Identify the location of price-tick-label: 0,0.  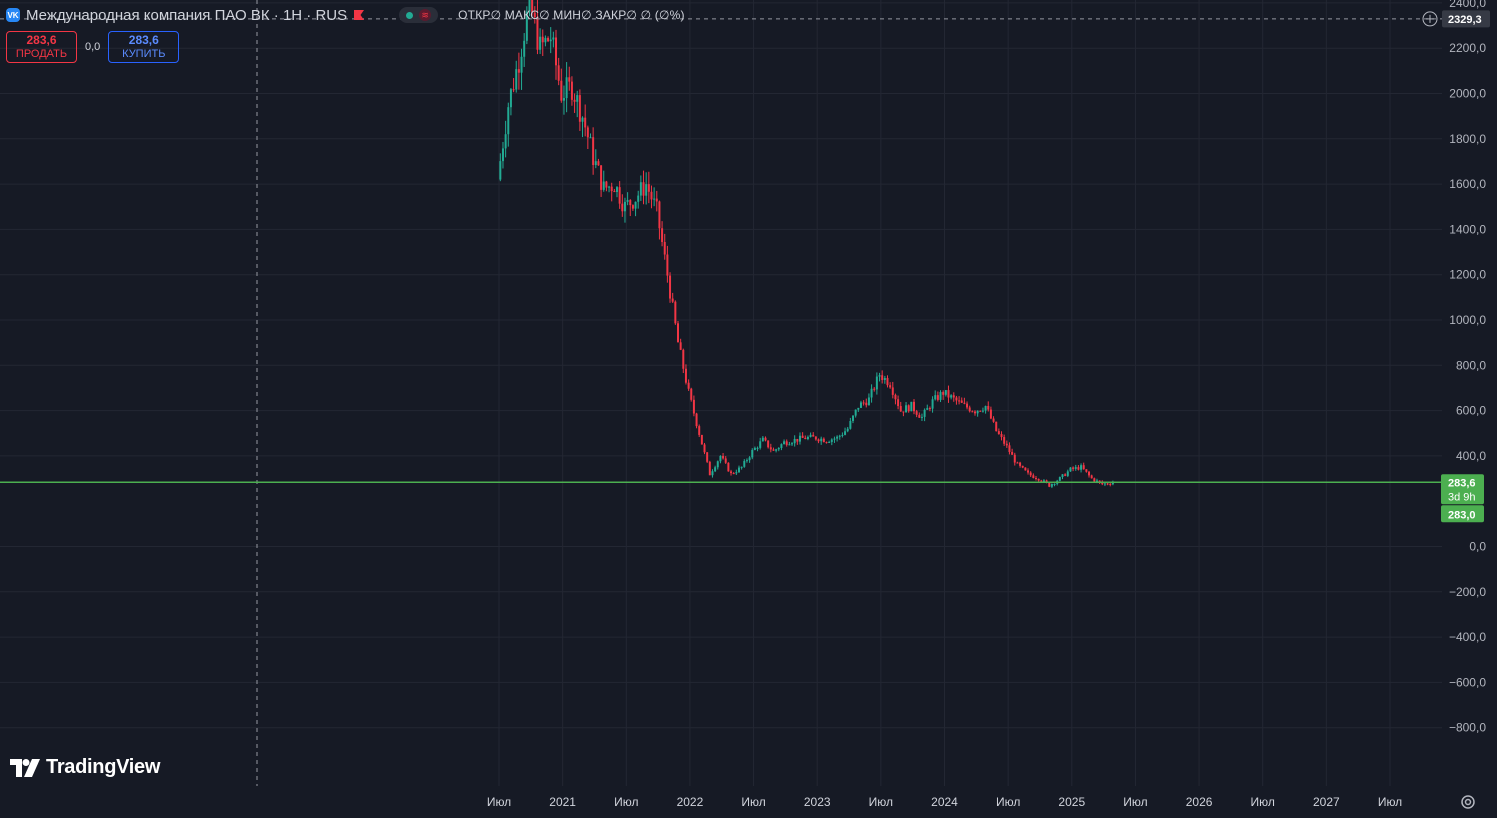
(1477, 547).